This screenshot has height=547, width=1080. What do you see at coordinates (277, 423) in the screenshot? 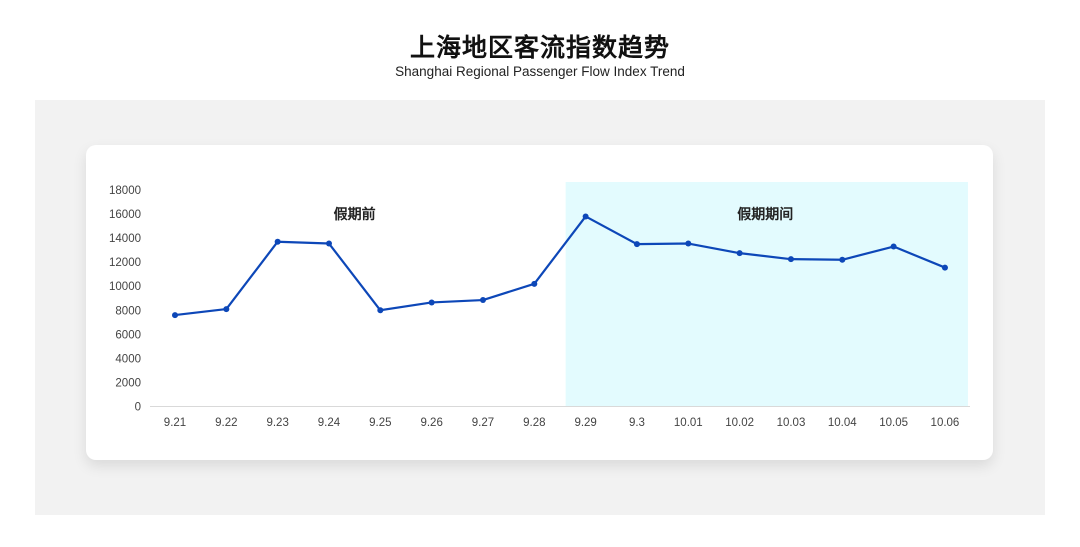
I see `x-tick-label: 9.23` at bounding box center [277, 423].